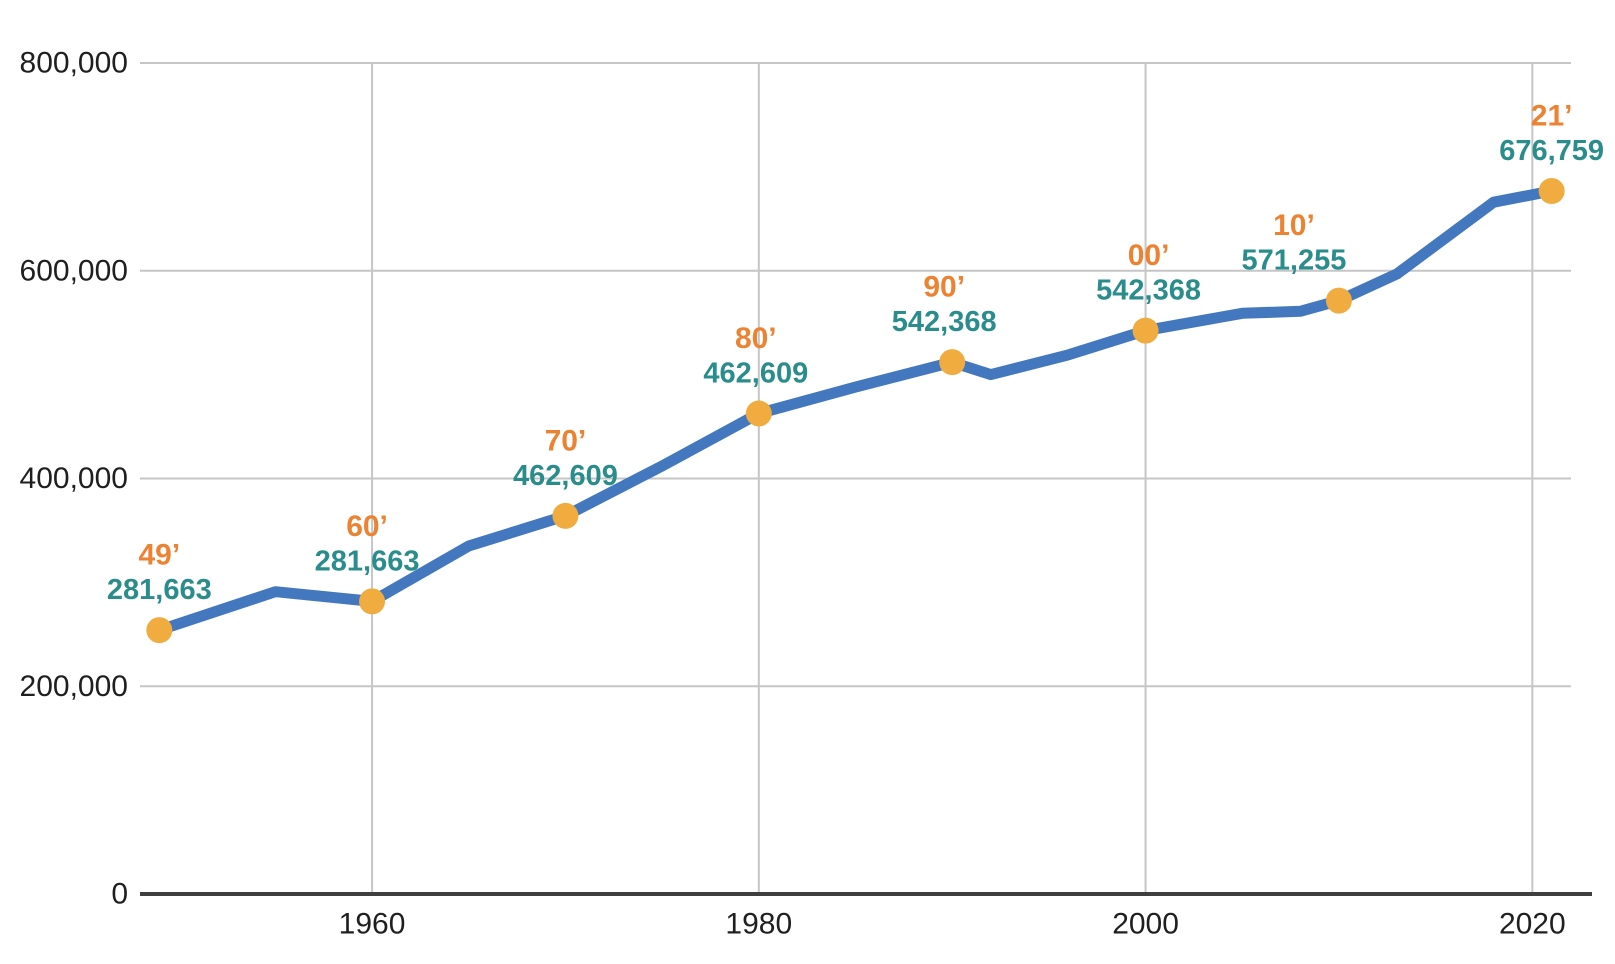 The width and height of the screenshot is (1615, 964). I want to click on y-tick-label: 800,000, so click(74, 63).